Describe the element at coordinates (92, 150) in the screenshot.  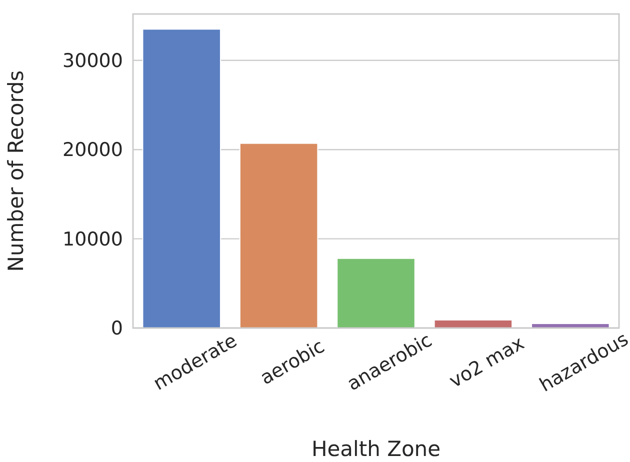
I see `y-tick-label: 20000` at that location.